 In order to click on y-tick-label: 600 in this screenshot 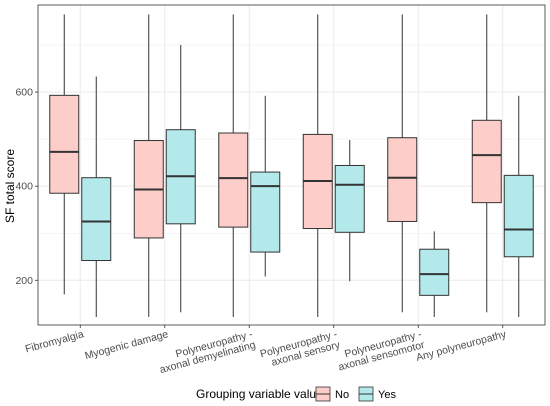, I will do `click(24, 93)`.